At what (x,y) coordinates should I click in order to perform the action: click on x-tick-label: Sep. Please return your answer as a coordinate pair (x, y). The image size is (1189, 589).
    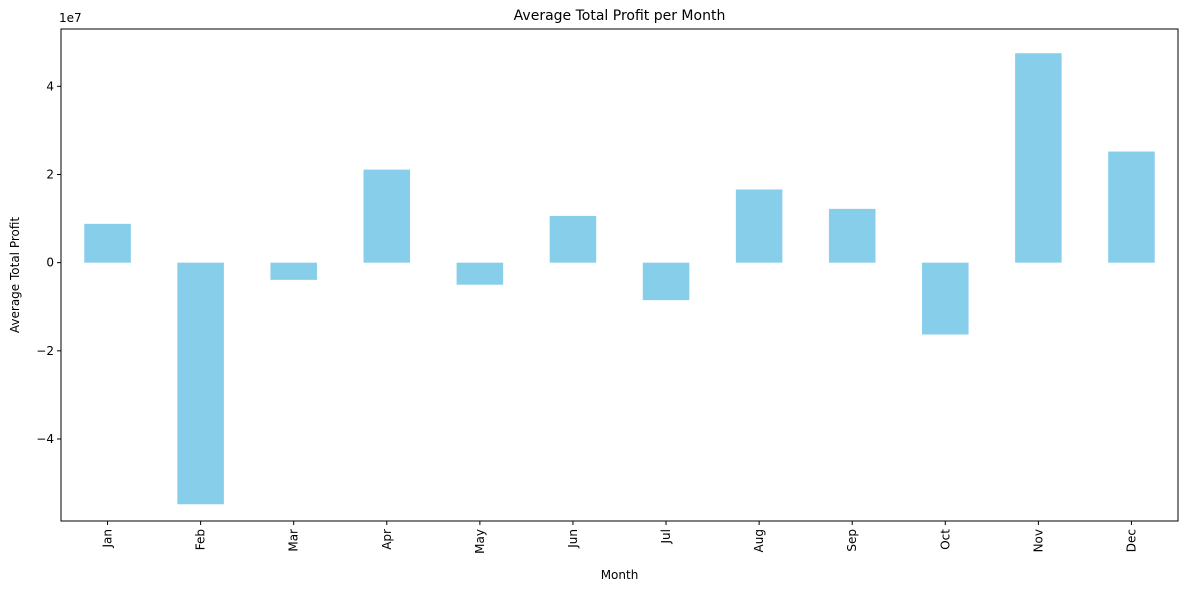
    Looking at the image, I should click on (852, 540).